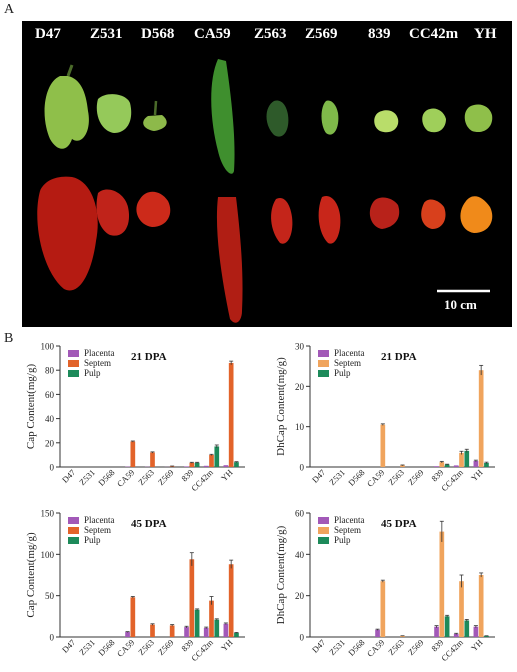 The image size is (517, 672). I want to click on y-tick-label: 40, so click(50, 419).